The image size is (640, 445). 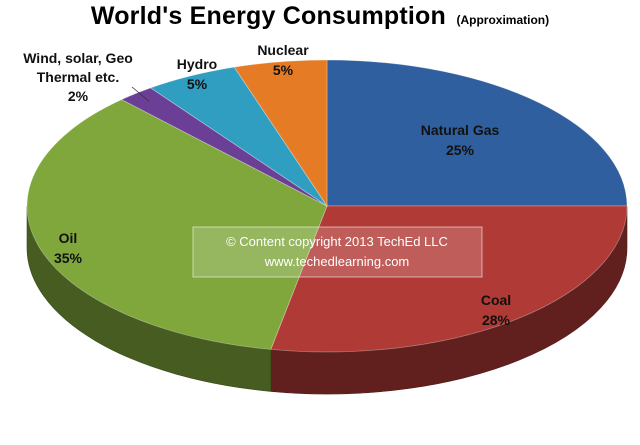 I want to click on slice-label-wind-solar-geo-thermal-etc: Wind, solar, Geo Thermal etc. 2%, so click(x=78, y=77).